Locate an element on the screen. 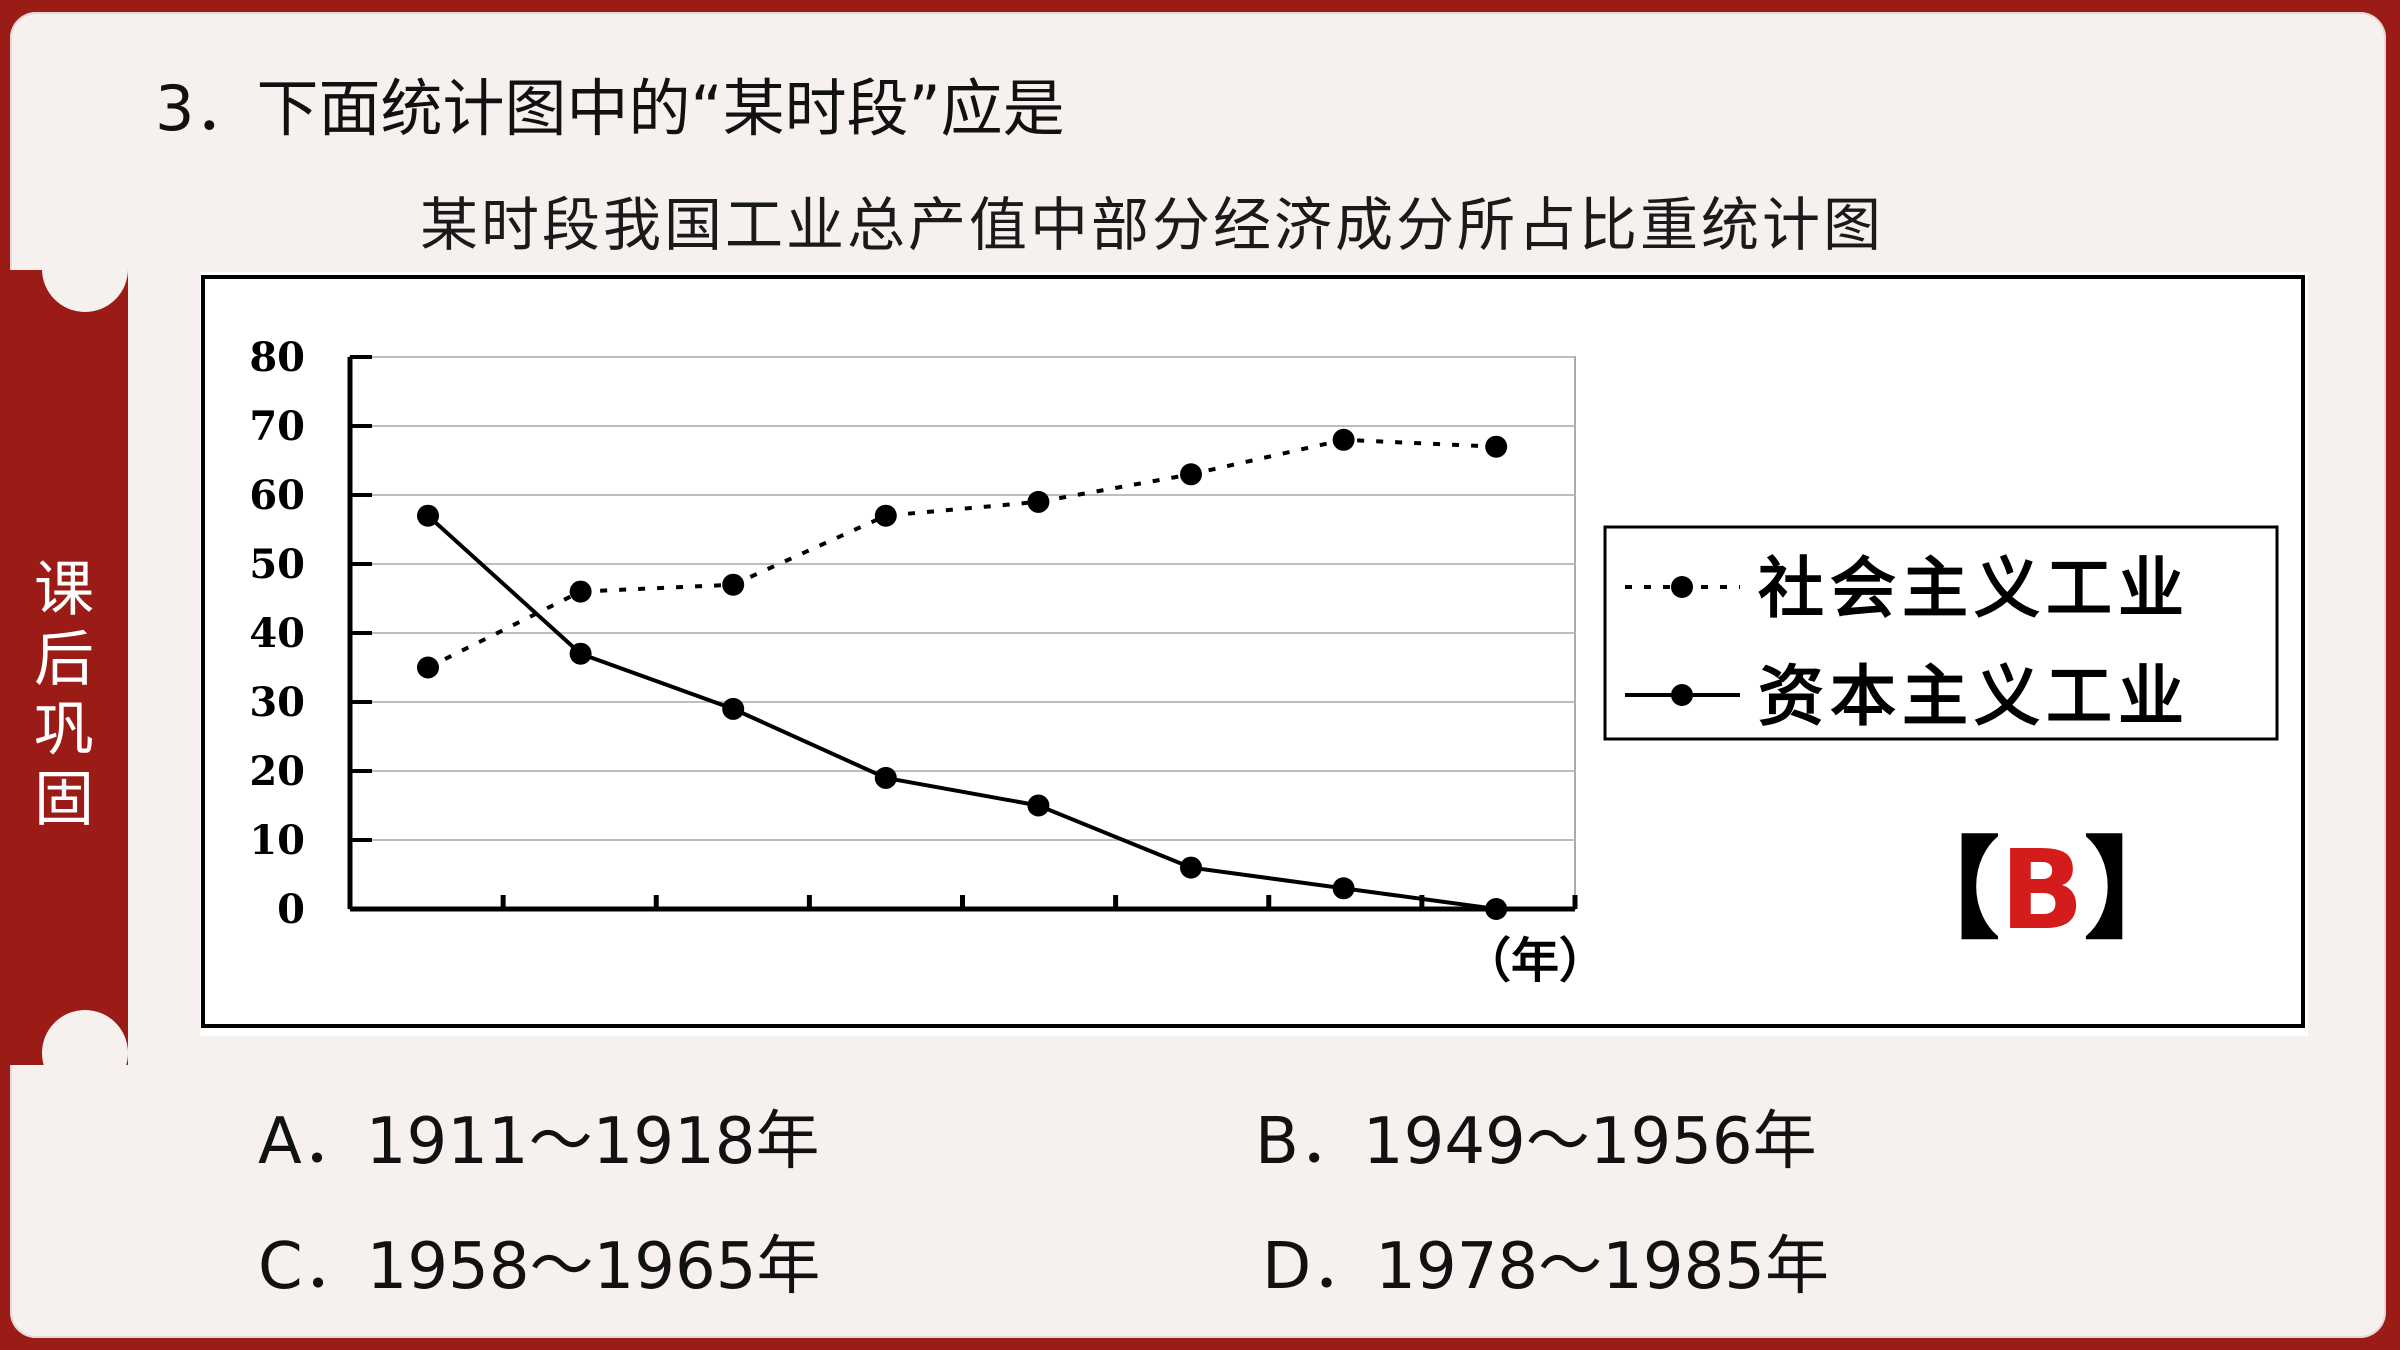  y-tick-label: 80 is located at coordinates (277, 357).